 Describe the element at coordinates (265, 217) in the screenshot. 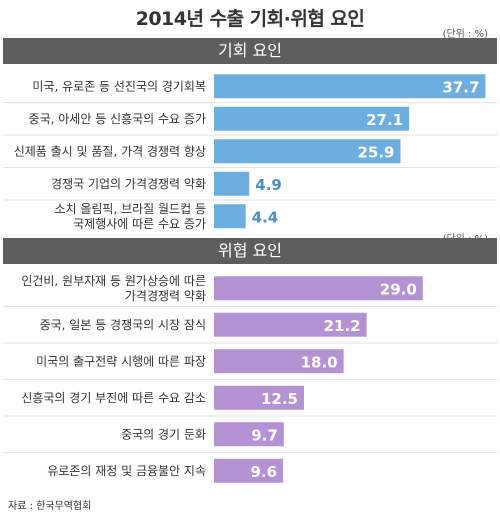

I see `opportunity-value-label-5: 4.4` at that location.